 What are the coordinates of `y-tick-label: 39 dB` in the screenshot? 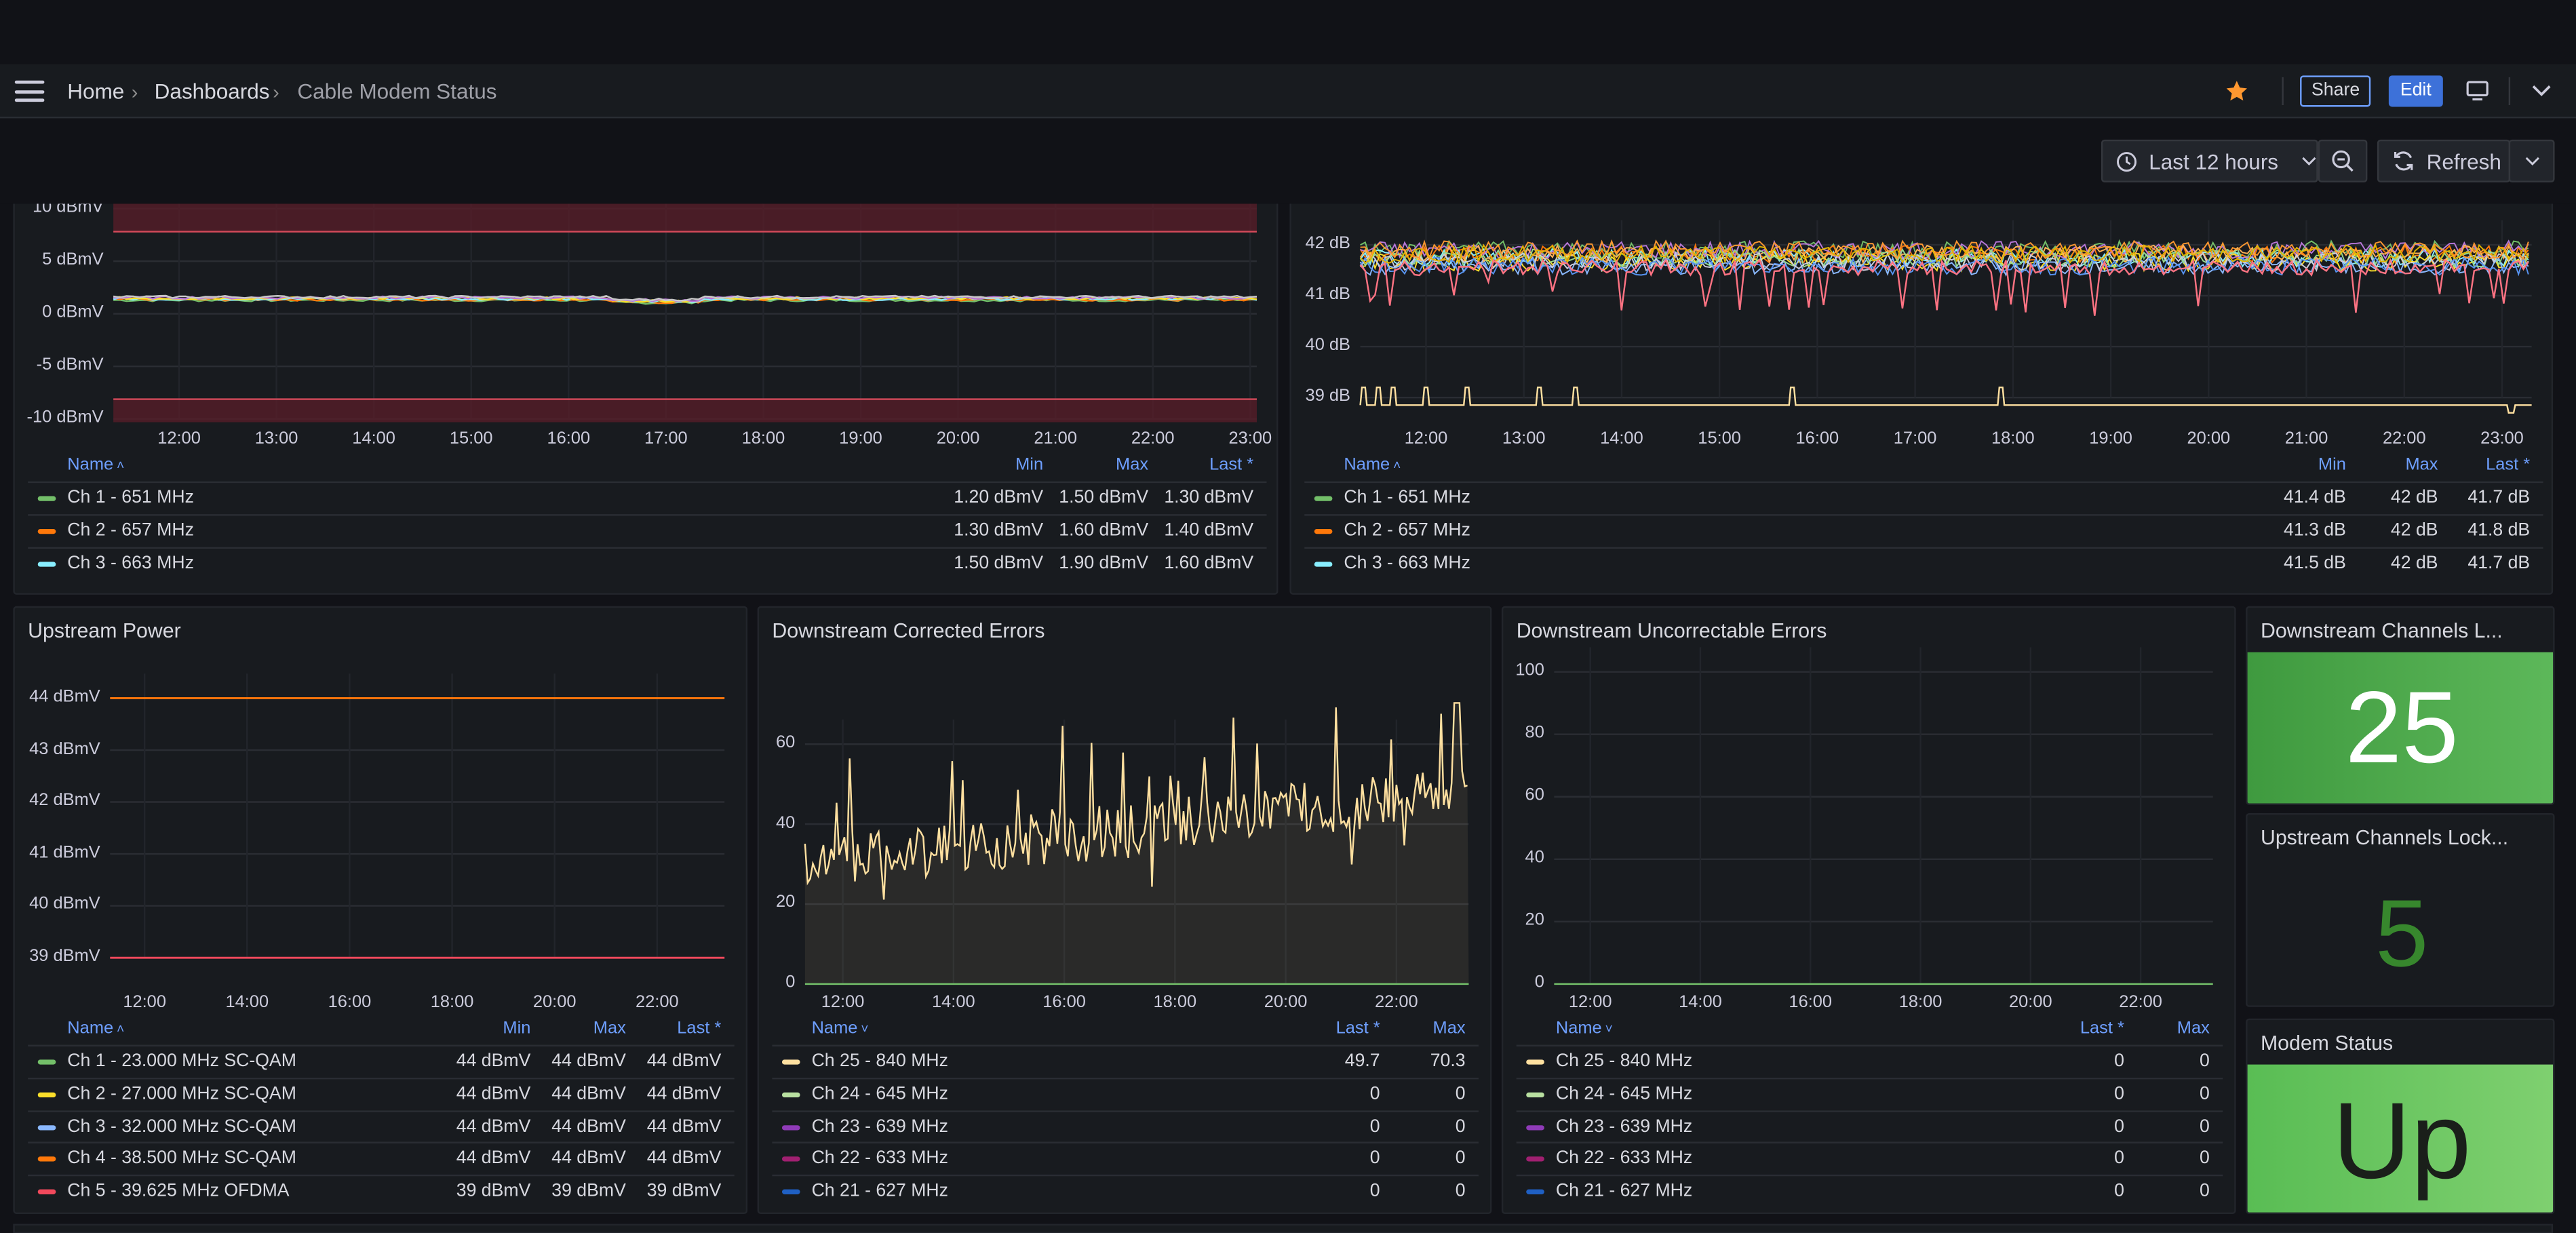 It's located at (1328, 396).